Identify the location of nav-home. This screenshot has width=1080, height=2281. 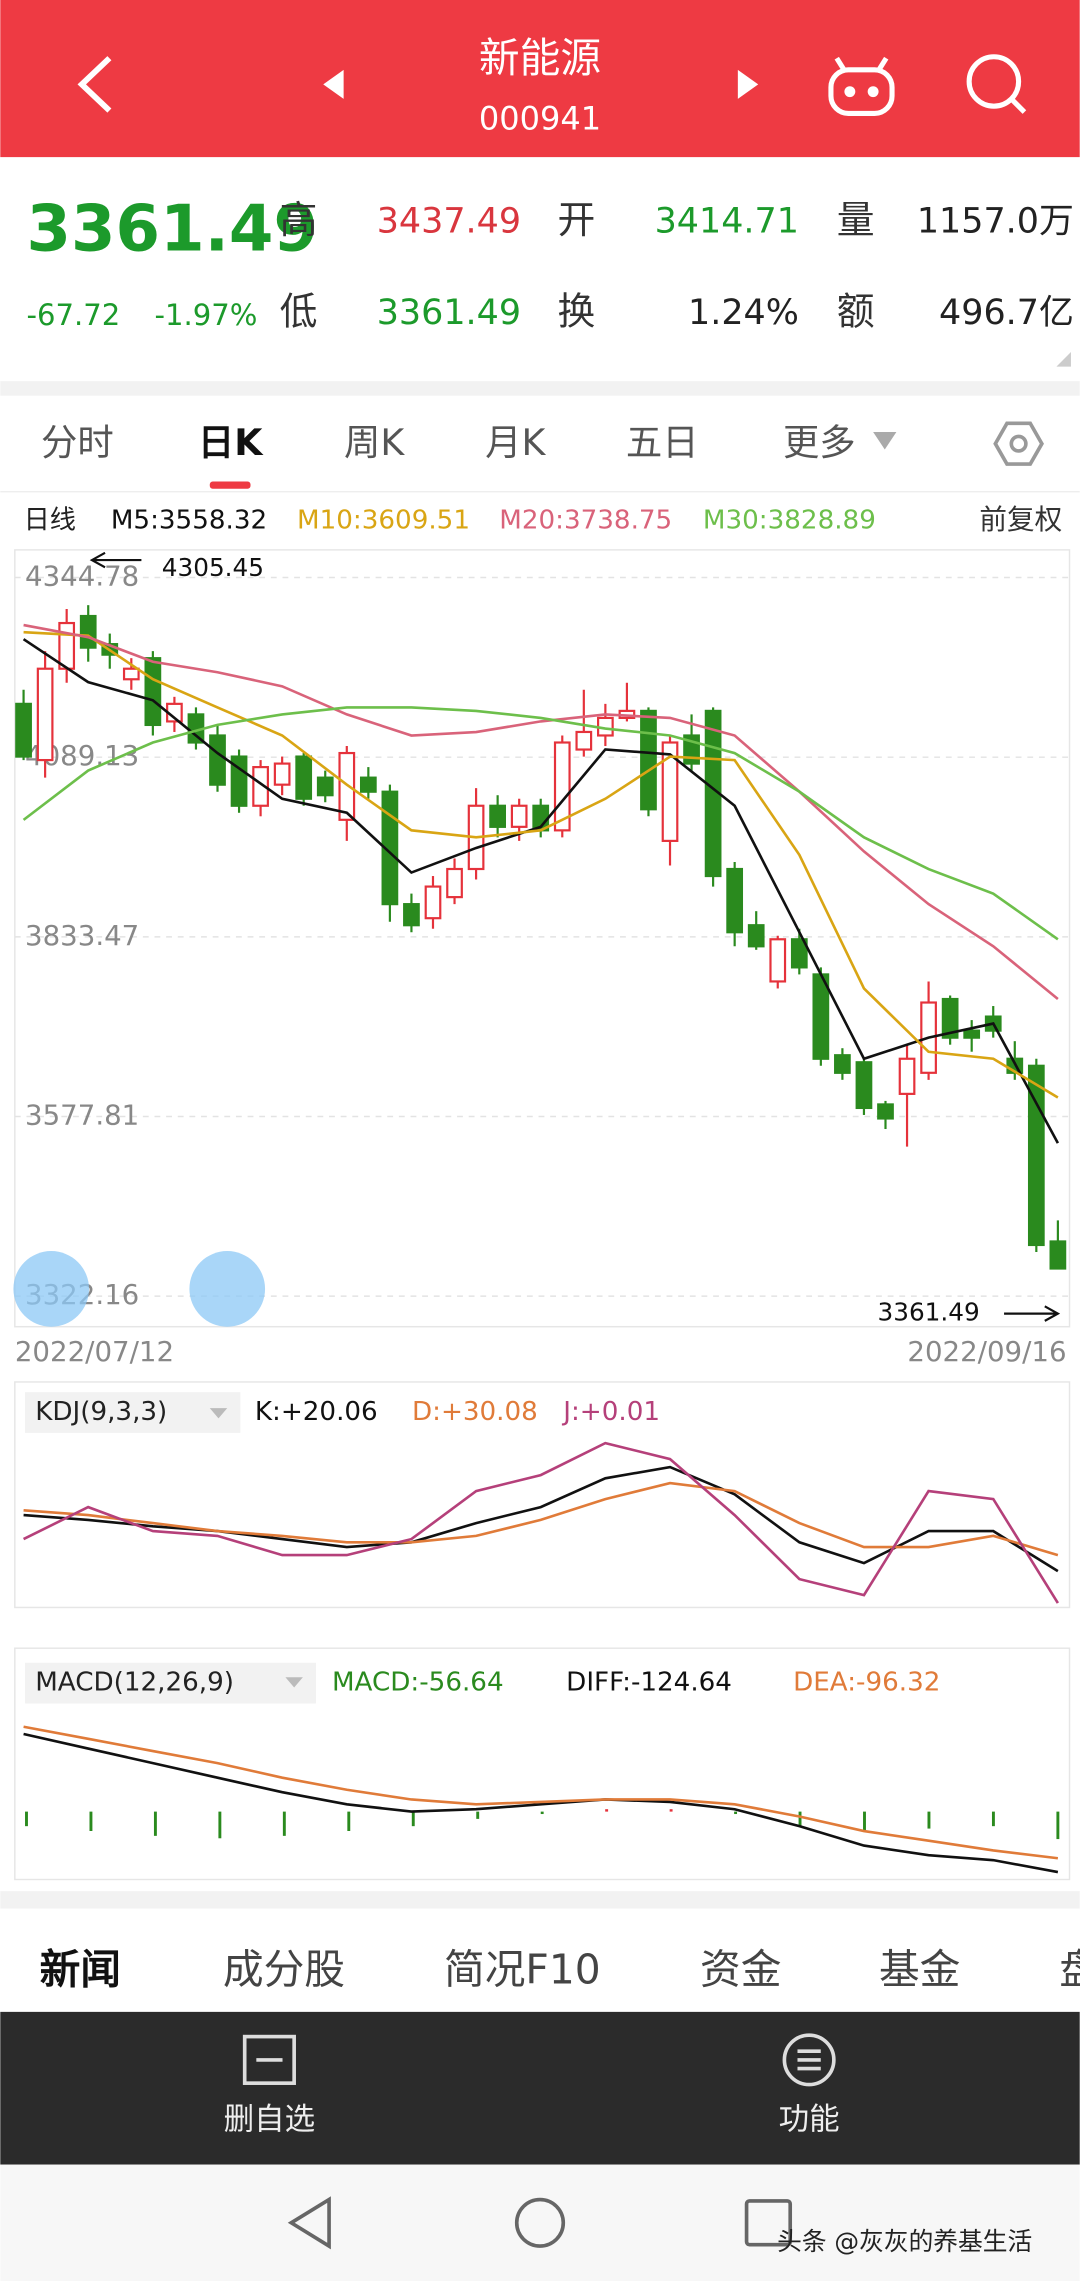
(540, 2222).